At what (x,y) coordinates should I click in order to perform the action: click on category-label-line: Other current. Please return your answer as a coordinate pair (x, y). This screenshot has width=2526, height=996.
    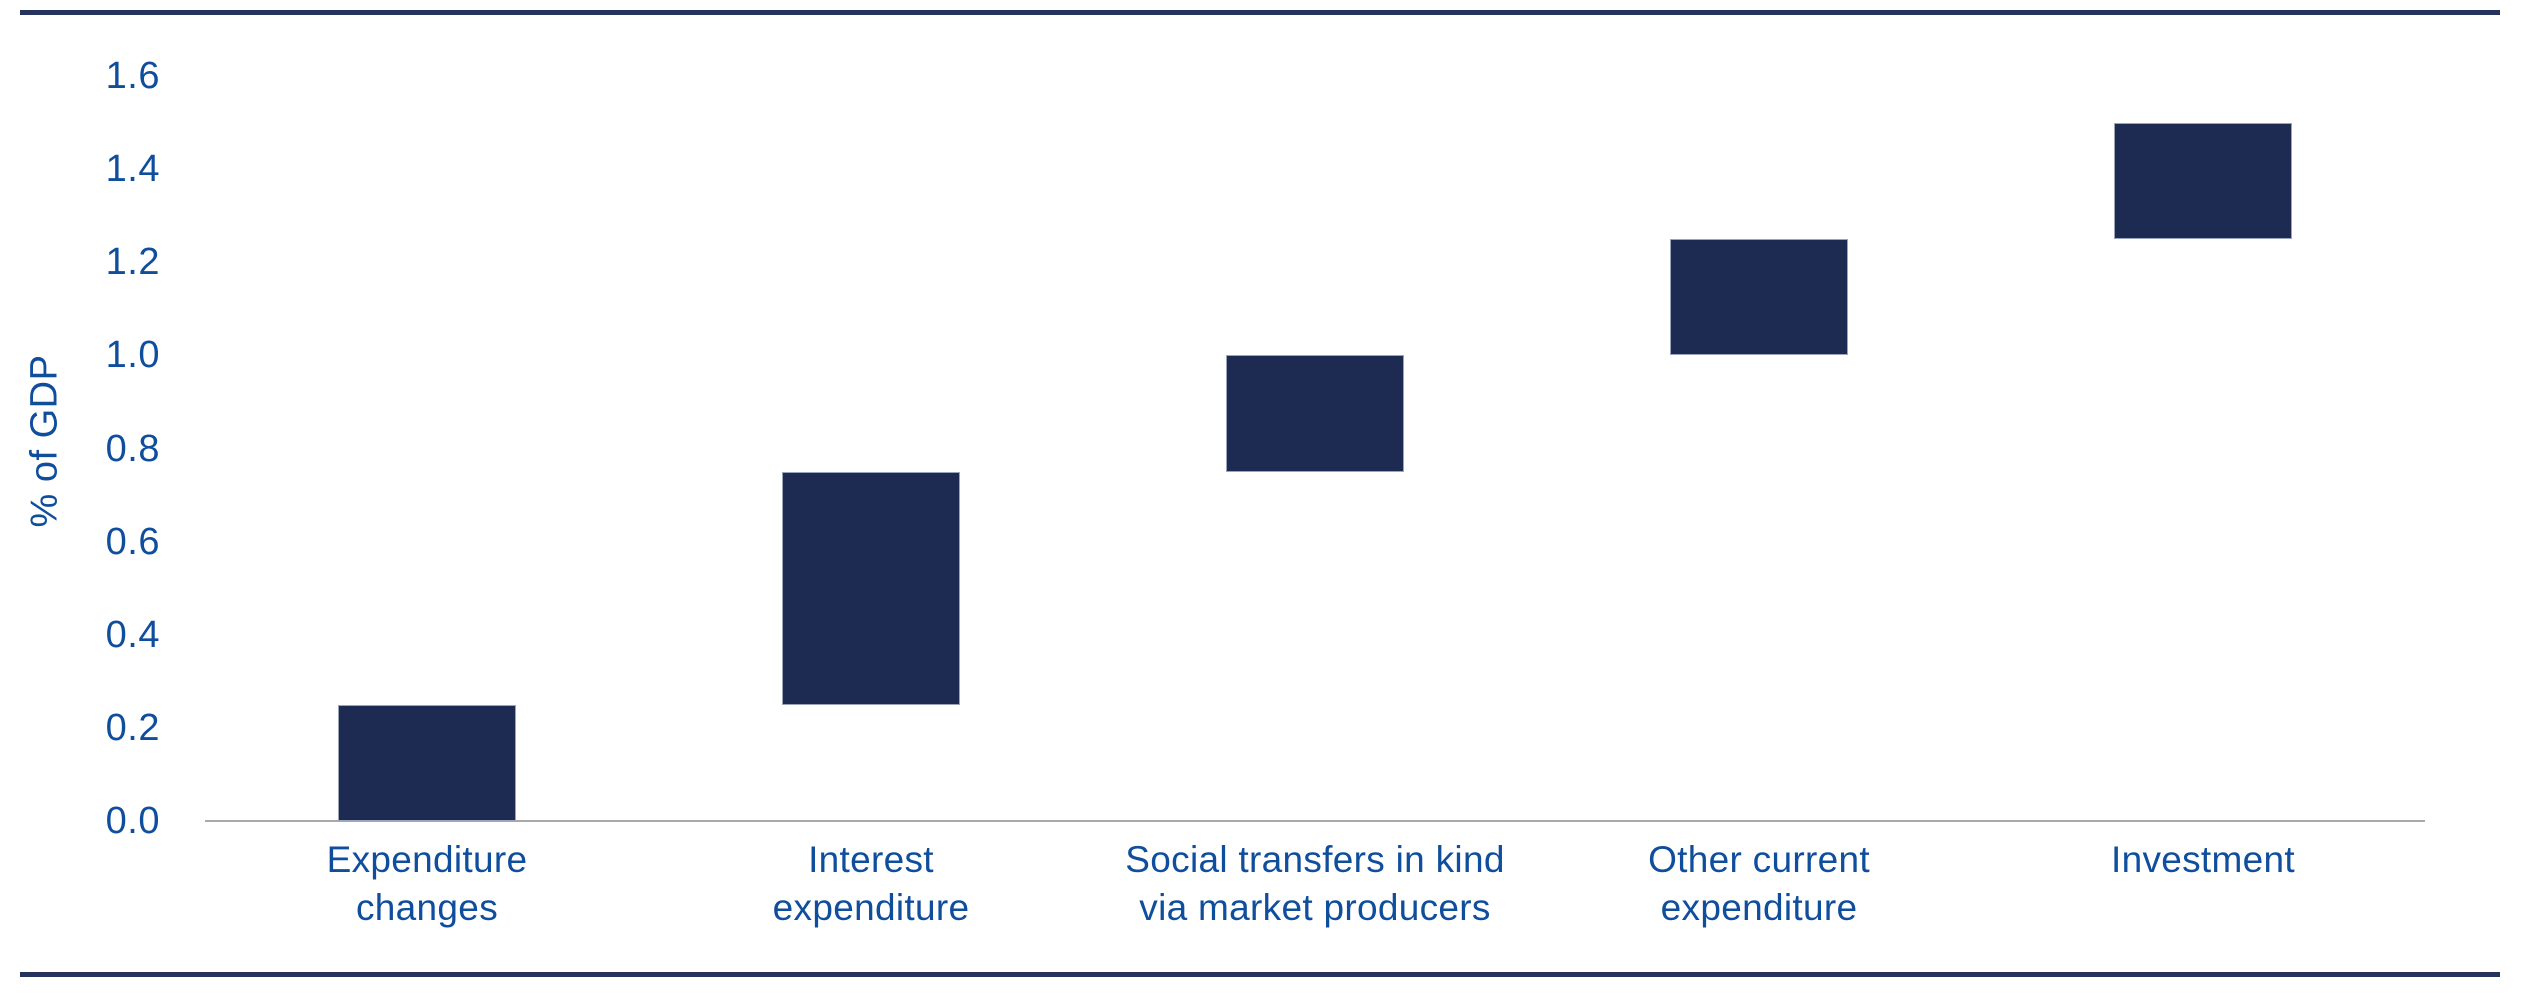
    Looking at the image, I should click on (1759, 859).